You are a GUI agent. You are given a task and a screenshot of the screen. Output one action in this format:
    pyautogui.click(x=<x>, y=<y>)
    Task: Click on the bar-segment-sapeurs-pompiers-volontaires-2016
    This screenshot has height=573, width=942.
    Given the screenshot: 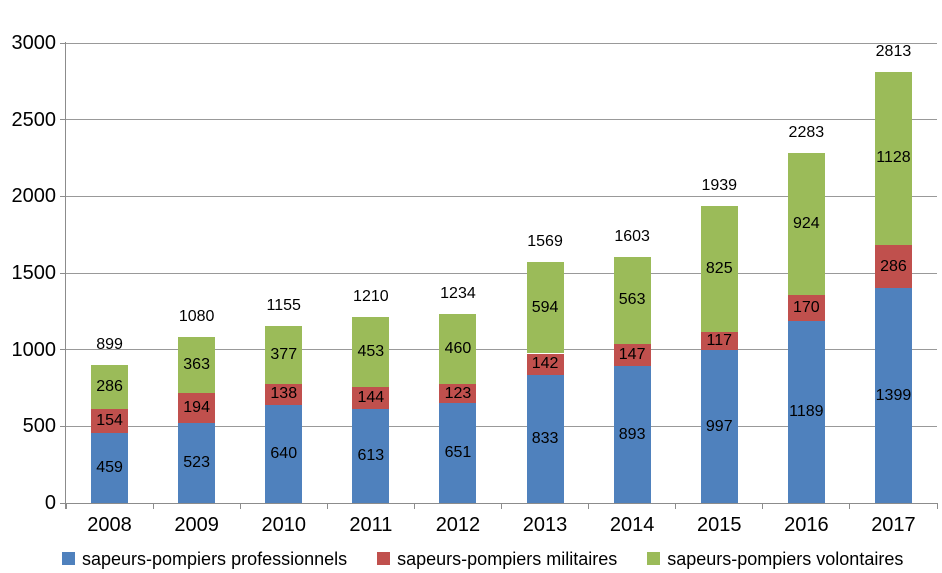 What is the action you would take?
    pyautogui.click(x=806, y=223)
    